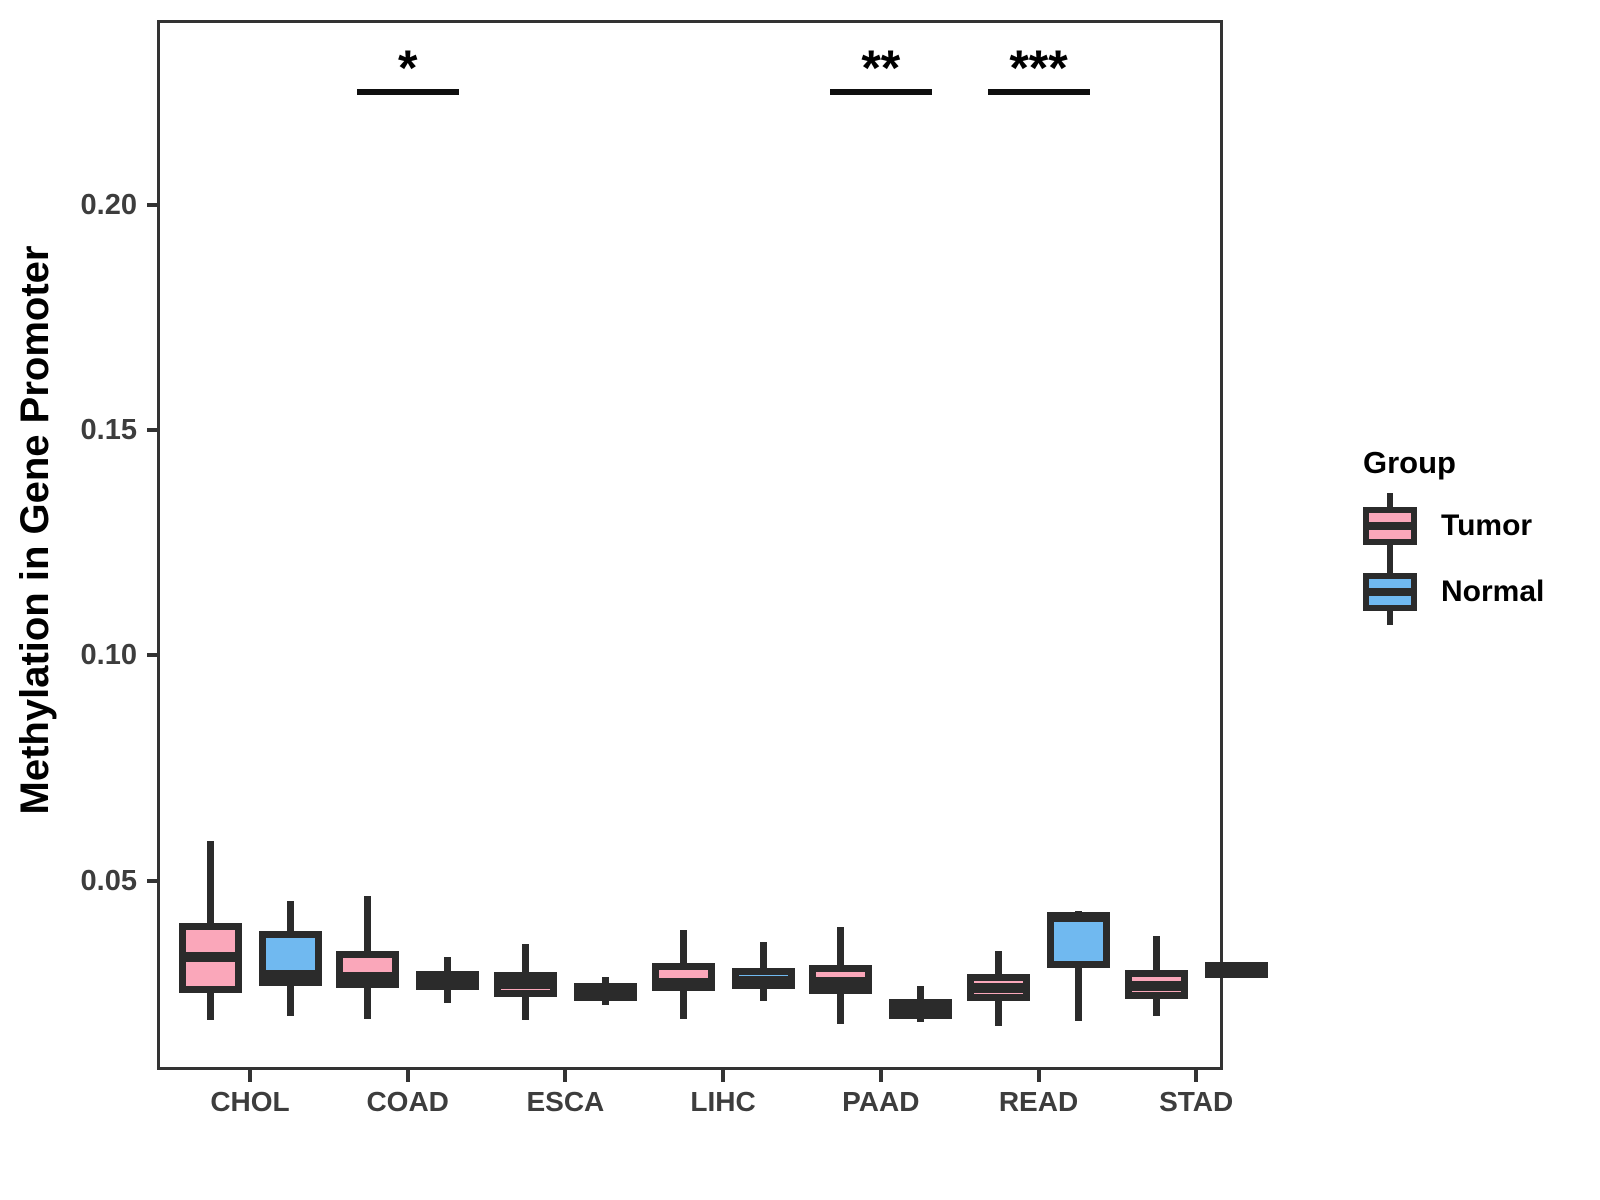  I want to click on x-tick-label: CHOL, so click(250, 1101).